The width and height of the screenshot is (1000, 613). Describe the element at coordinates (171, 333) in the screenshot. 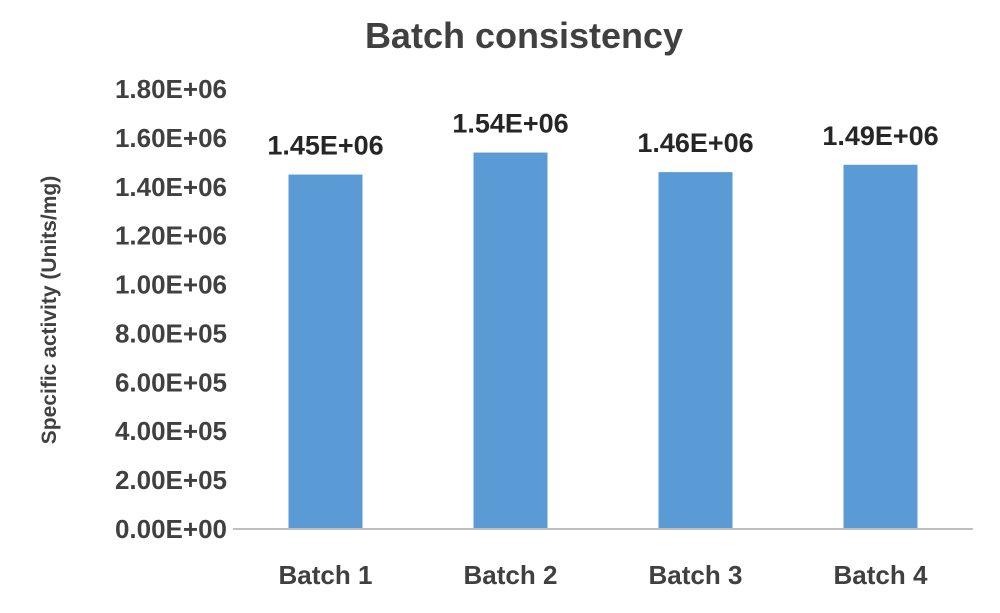

I see `y-tick-label: 8.00E+05` at that location.